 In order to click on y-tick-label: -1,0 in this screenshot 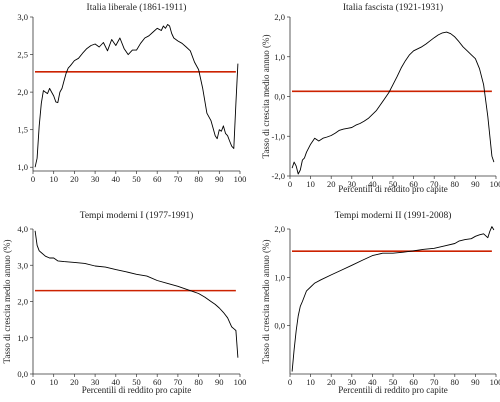, I will do `click(278, 136)`.